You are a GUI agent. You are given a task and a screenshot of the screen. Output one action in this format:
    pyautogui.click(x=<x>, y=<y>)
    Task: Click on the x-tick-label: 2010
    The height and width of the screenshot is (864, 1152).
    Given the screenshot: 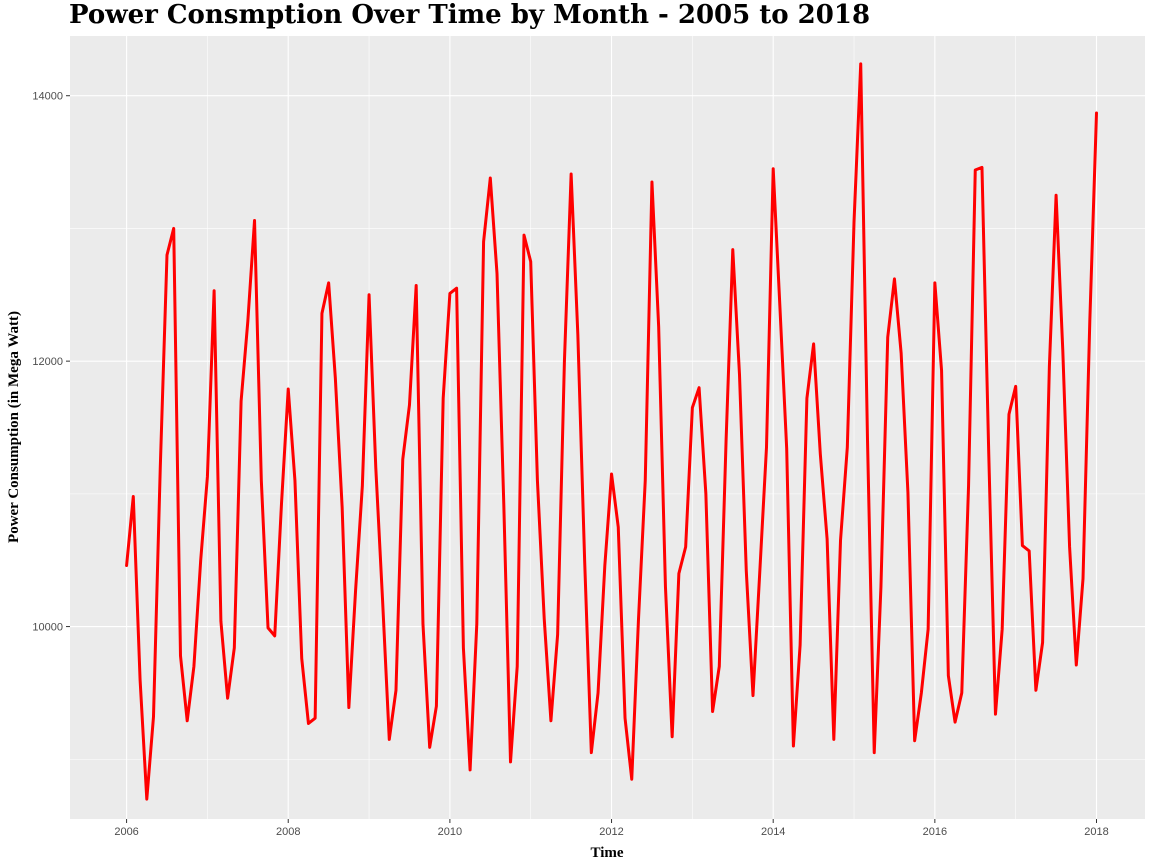 What is the action you would take?
    pyautogui.click(x=450, y=832)
    